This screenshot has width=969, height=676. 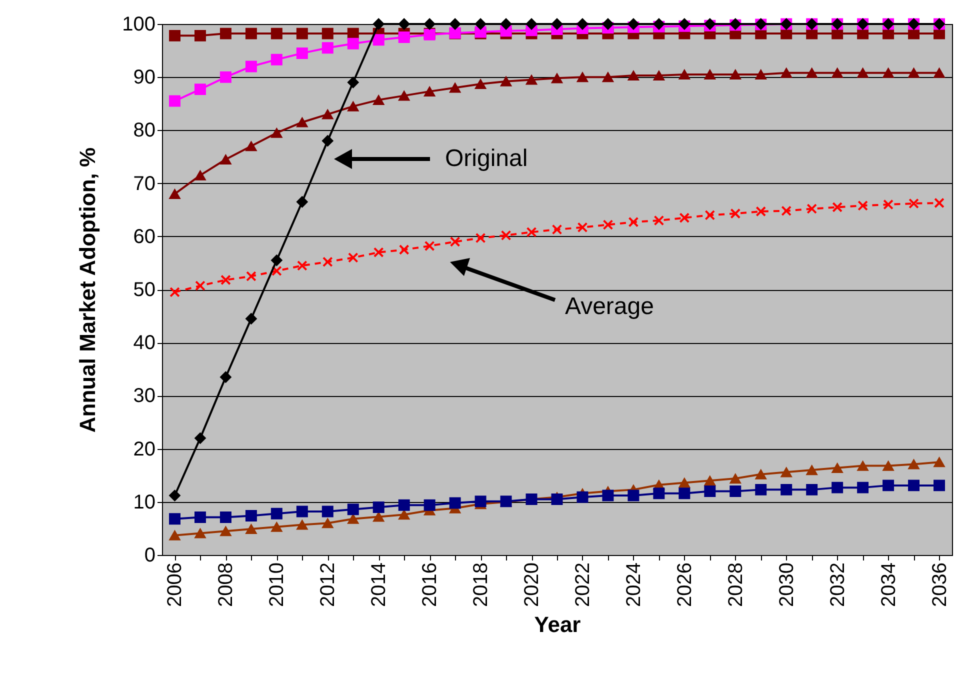 What do you see at coordinates (532, 584) in the screenshot?
I see `x-tick-label: 2020` at bounding box center [532, 584].